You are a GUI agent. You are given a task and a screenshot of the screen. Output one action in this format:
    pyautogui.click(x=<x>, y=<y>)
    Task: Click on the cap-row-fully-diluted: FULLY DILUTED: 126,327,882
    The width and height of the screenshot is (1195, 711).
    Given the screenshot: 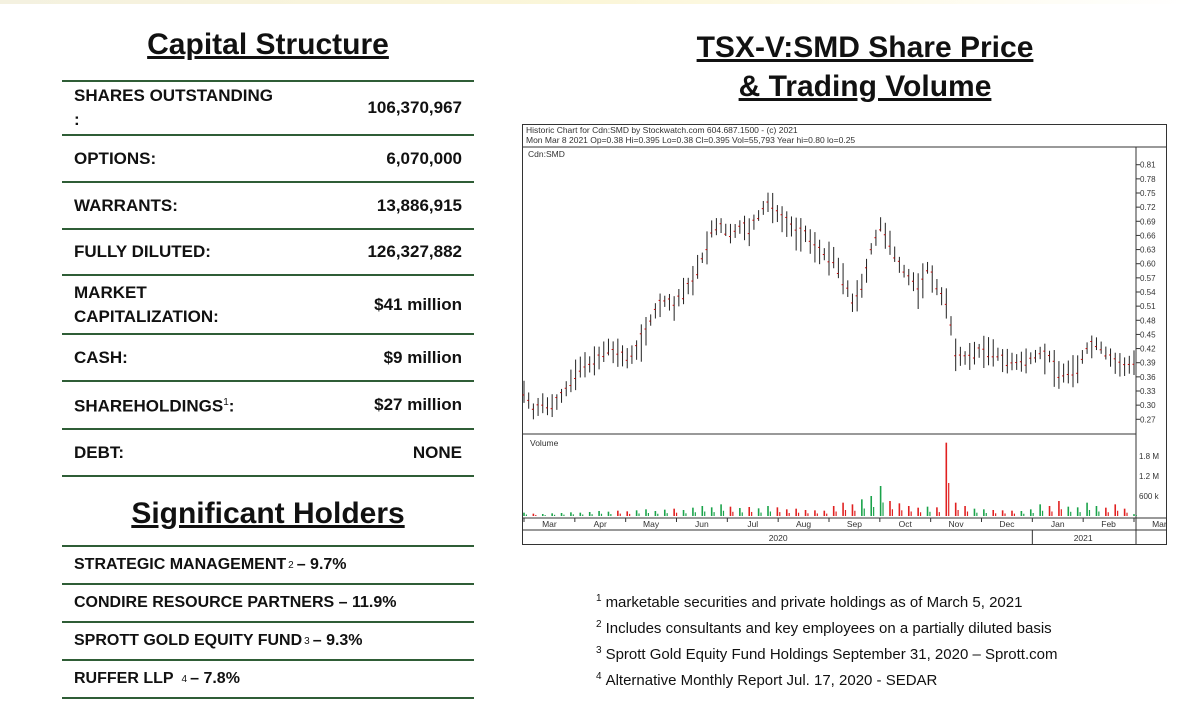 What is the action you would take?
    pyautogui.click(x=268, y=251)
    